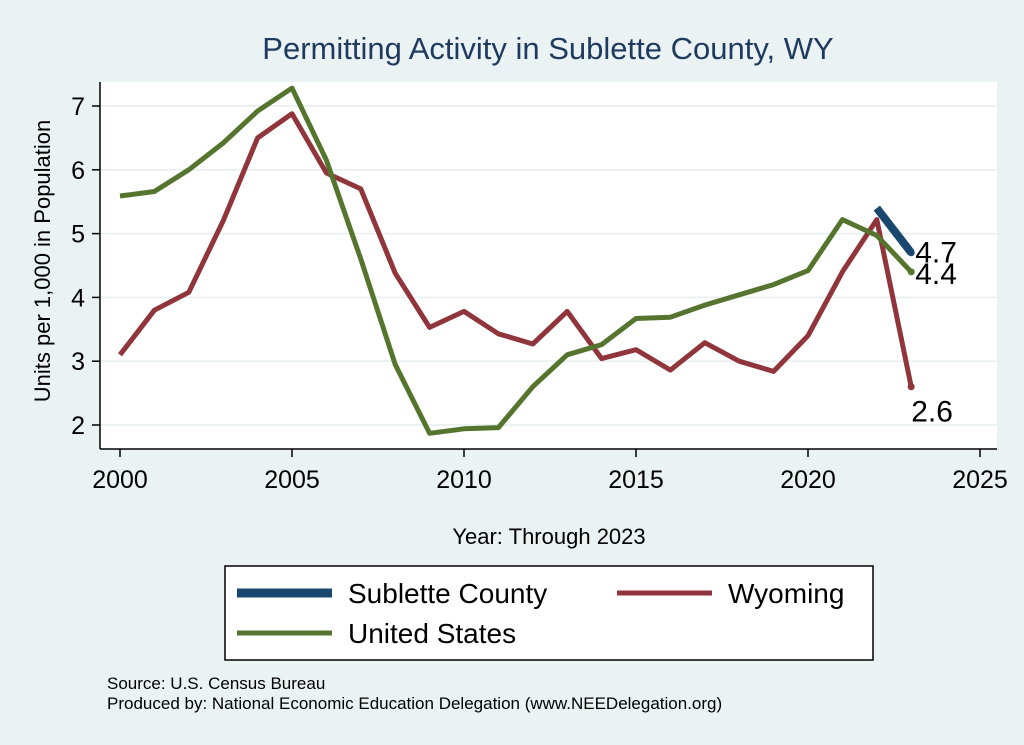  I want to click on x-tick-label: 2015, so click(636, 480).